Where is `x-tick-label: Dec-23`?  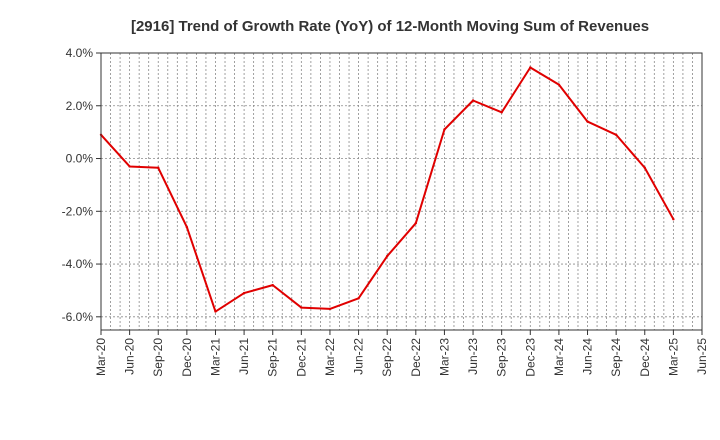 x-tick-label: Dec-23 is located at coordinates (530, 357).